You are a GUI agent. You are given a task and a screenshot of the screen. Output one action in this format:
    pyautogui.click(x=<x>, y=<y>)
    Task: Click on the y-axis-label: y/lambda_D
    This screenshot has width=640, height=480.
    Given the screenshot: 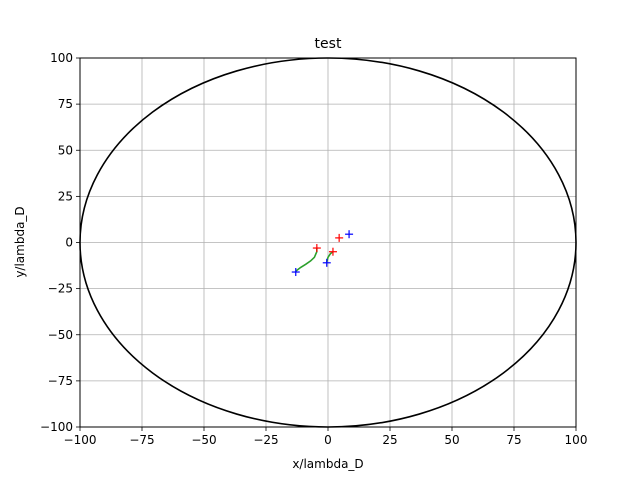 What is the action you would take?
    pyautogui.click(x=20, y=241)
    